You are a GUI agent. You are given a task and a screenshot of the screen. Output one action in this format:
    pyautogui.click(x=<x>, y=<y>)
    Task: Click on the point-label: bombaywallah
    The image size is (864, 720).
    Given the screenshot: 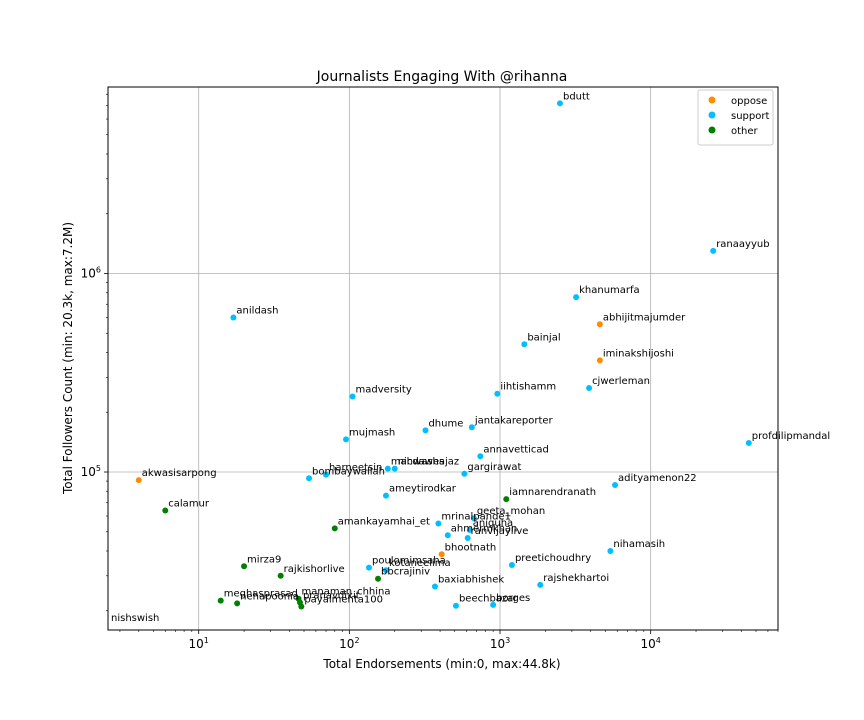 What is the action you would take?
    pyautogui.click(x=348, y=471)
    